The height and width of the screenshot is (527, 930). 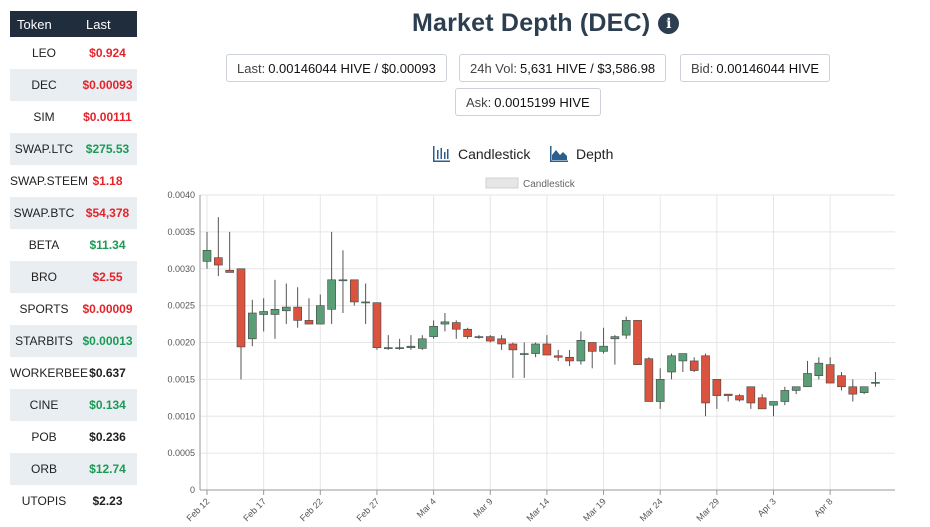 I want to click on token-row-beta: BETA $11.34, so click(x=73, y=245).